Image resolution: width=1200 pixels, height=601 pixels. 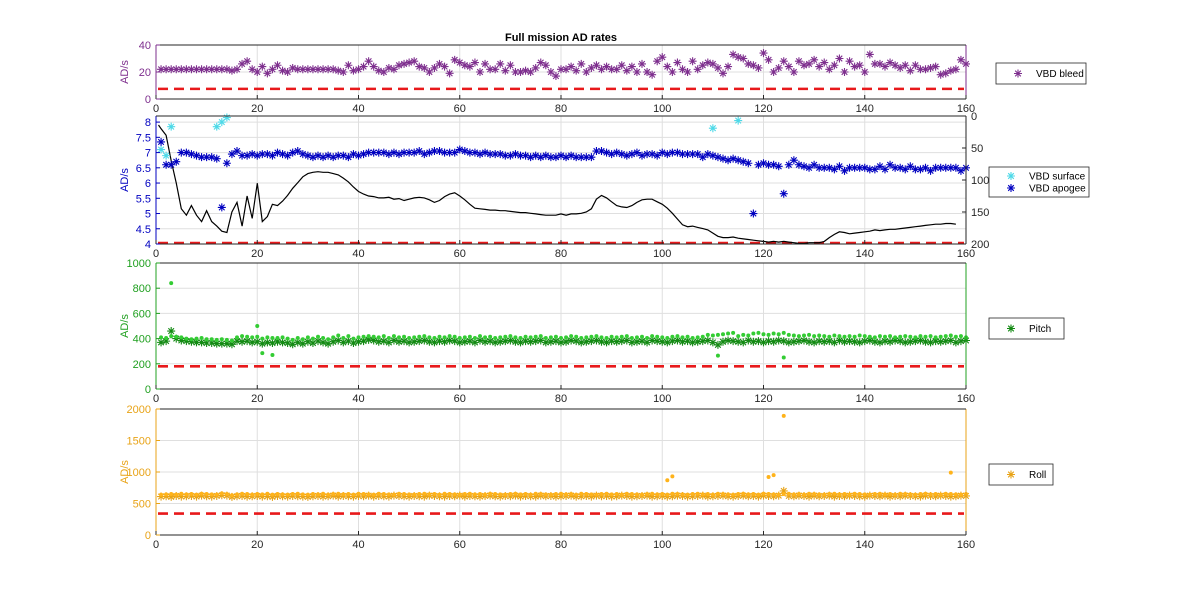 I want to click on right-y-tick-label: 200, so click(x=980, y=245).